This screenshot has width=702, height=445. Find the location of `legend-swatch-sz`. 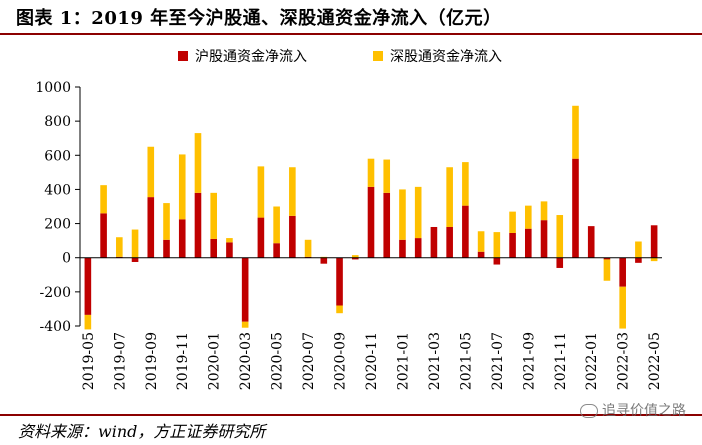

legend-swatch-sz is located at coordinates (378, 56).